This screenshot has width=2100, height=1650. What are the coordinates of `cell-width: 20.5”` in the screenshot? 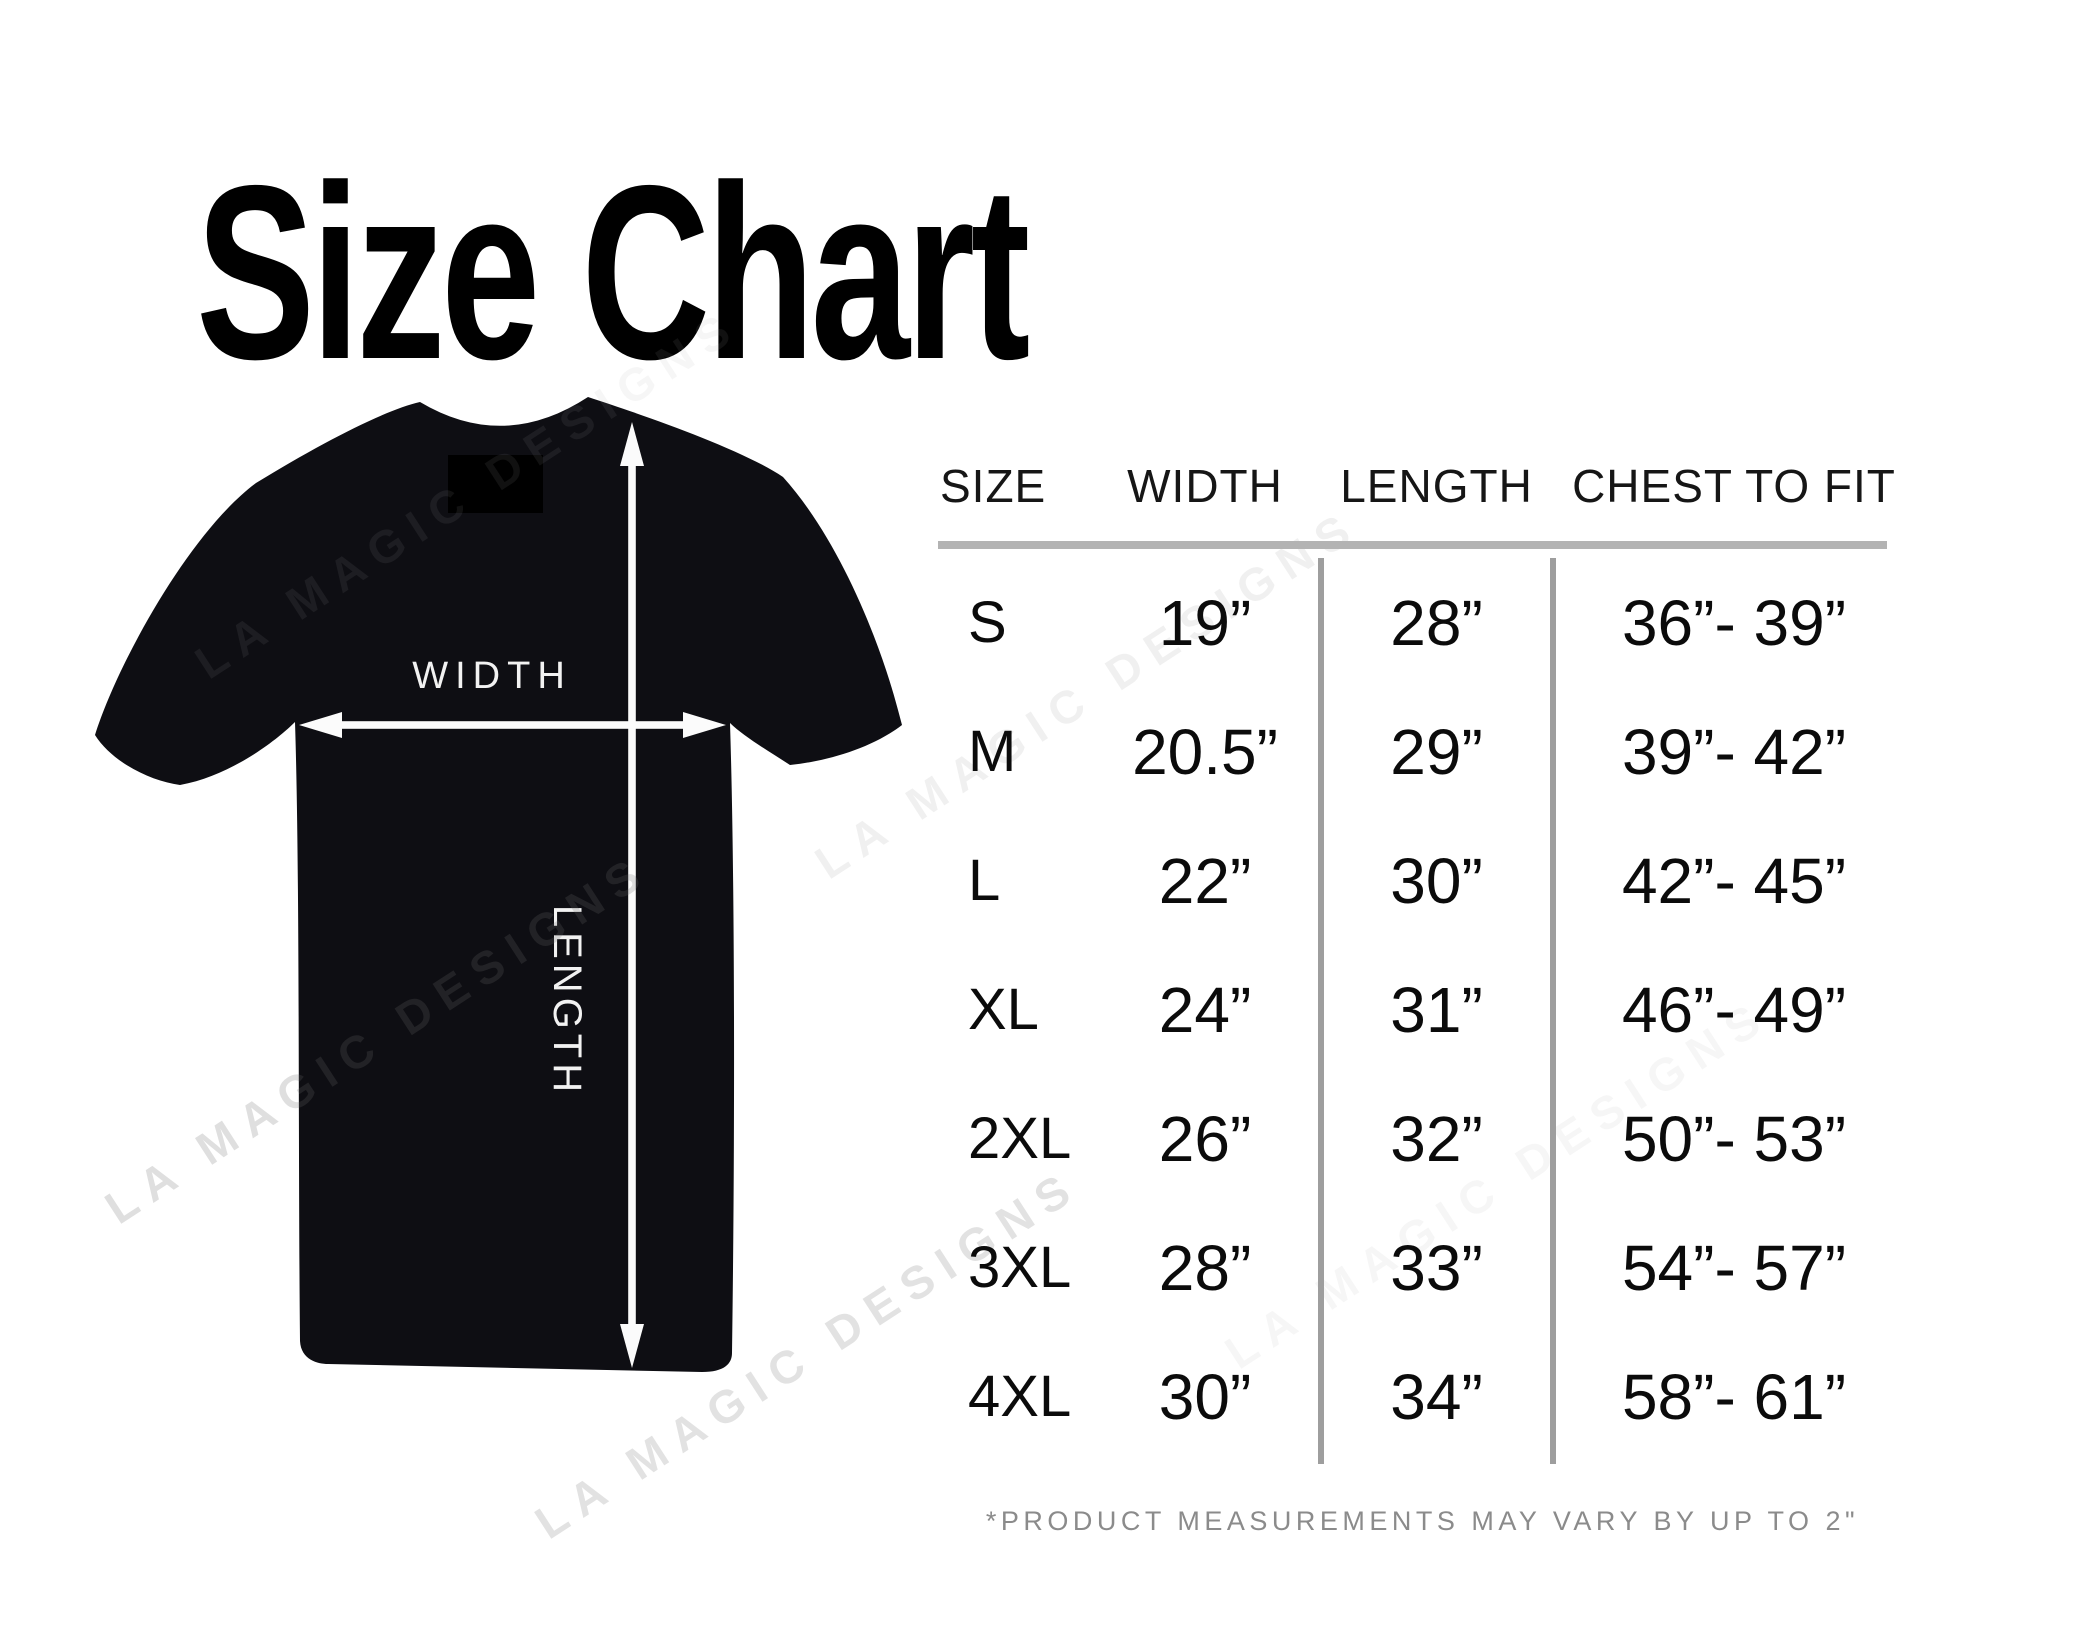 It's located at (1205, 751).